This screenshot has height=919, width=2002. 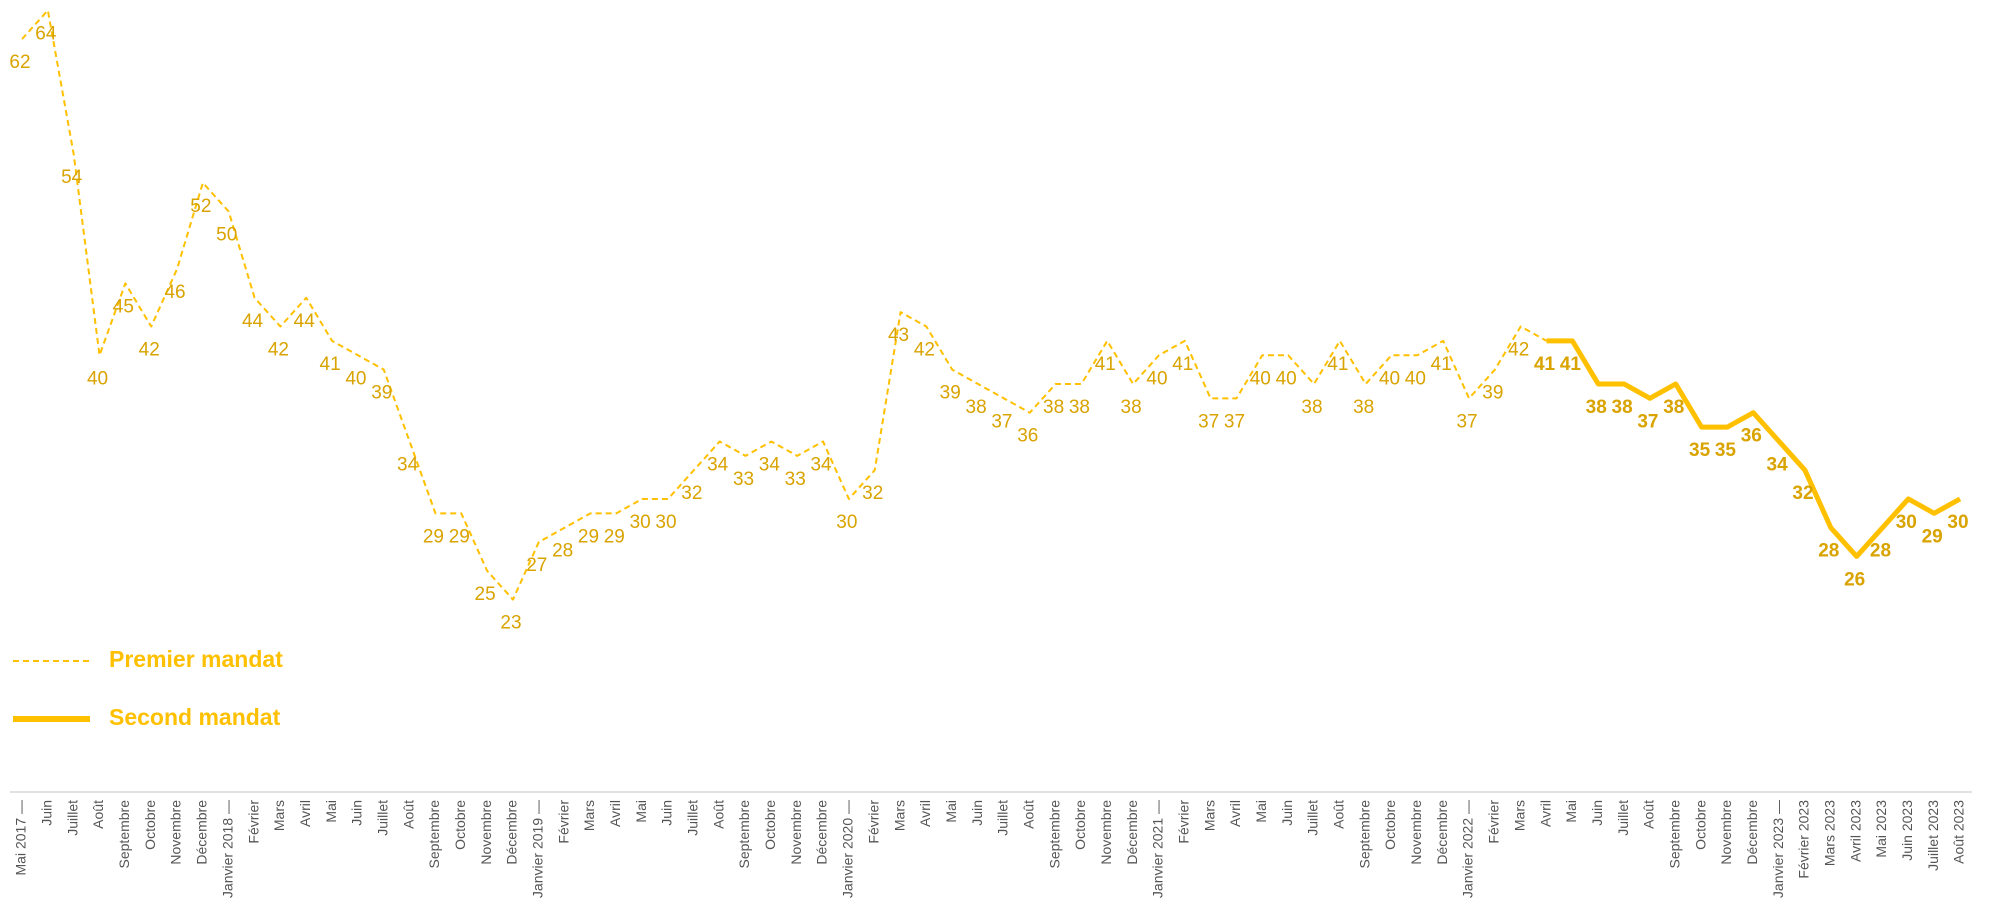 I want to click on x-tick-label: Août 2023, so click(x=1959, y=832).